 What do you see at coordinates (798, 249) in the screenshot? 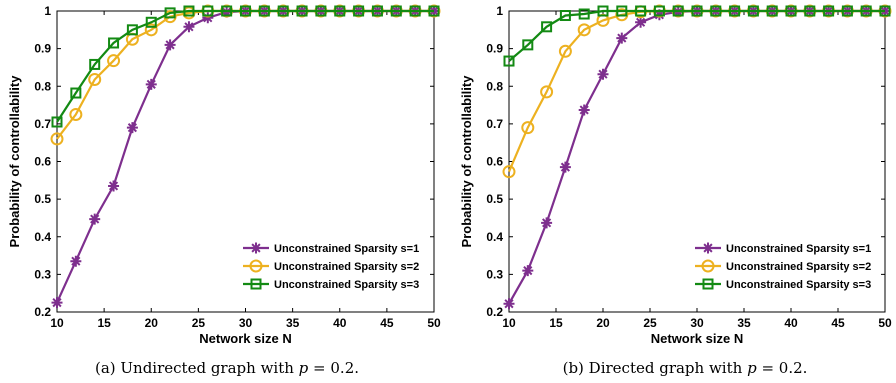
I see `legend-label: Unconstrained Sparsity s=1` at bounding box center [798, 249].